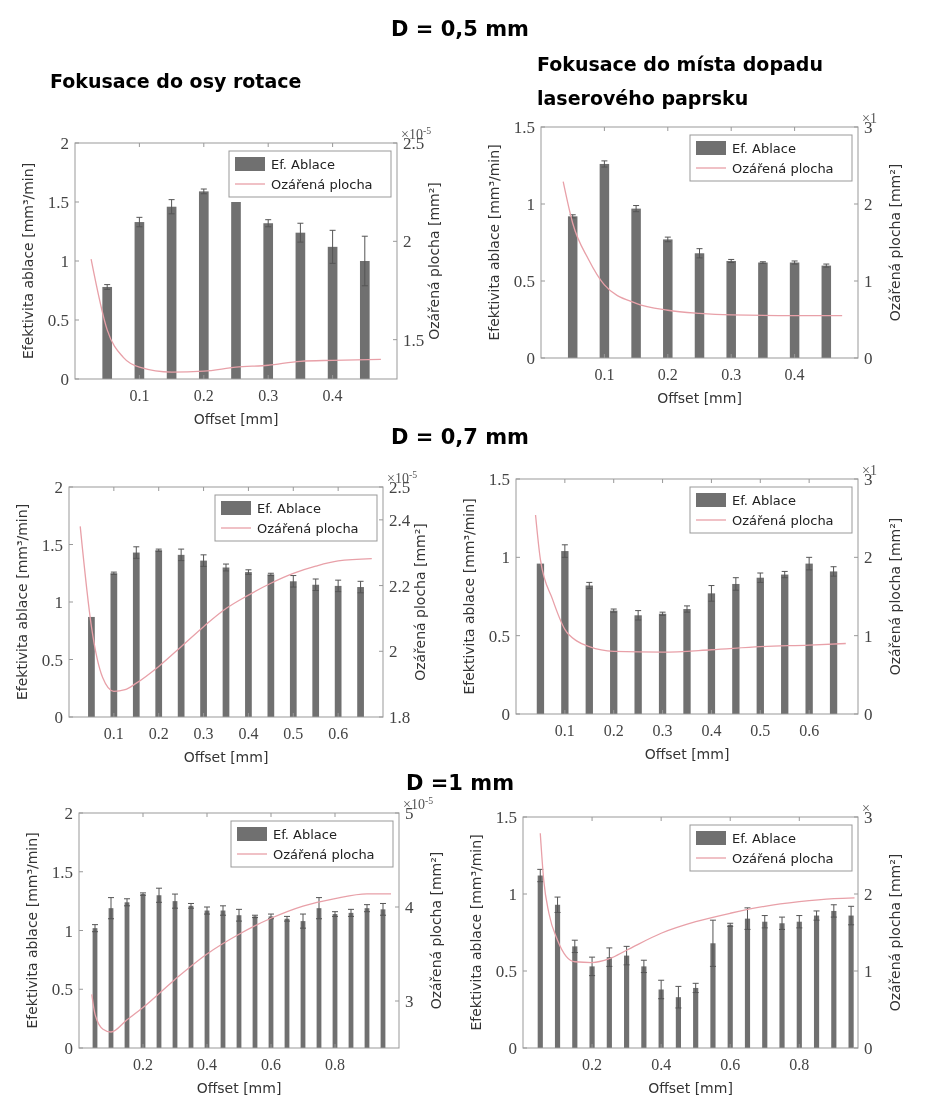 This screenshot has width=927, height=1106. Describe the element at coordinates (176, 81) in the screenshot. I see `chart-title: Fokusace do osy rotace` at that location.